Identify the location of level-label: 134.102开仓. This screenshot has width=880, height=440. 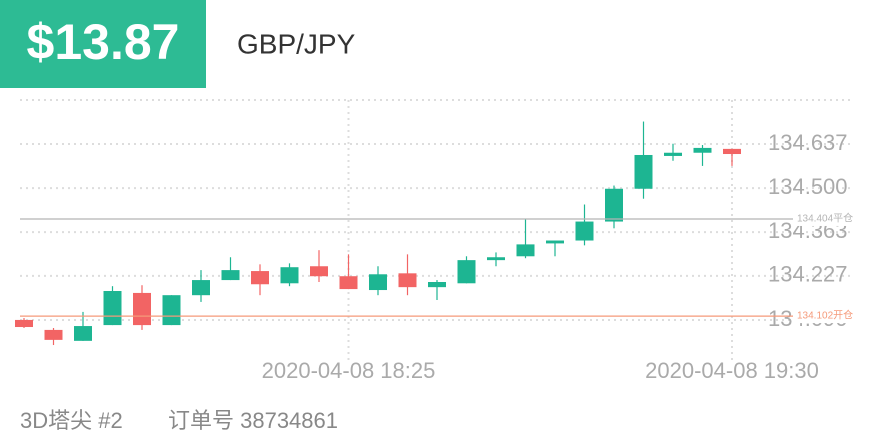
(825, 315).